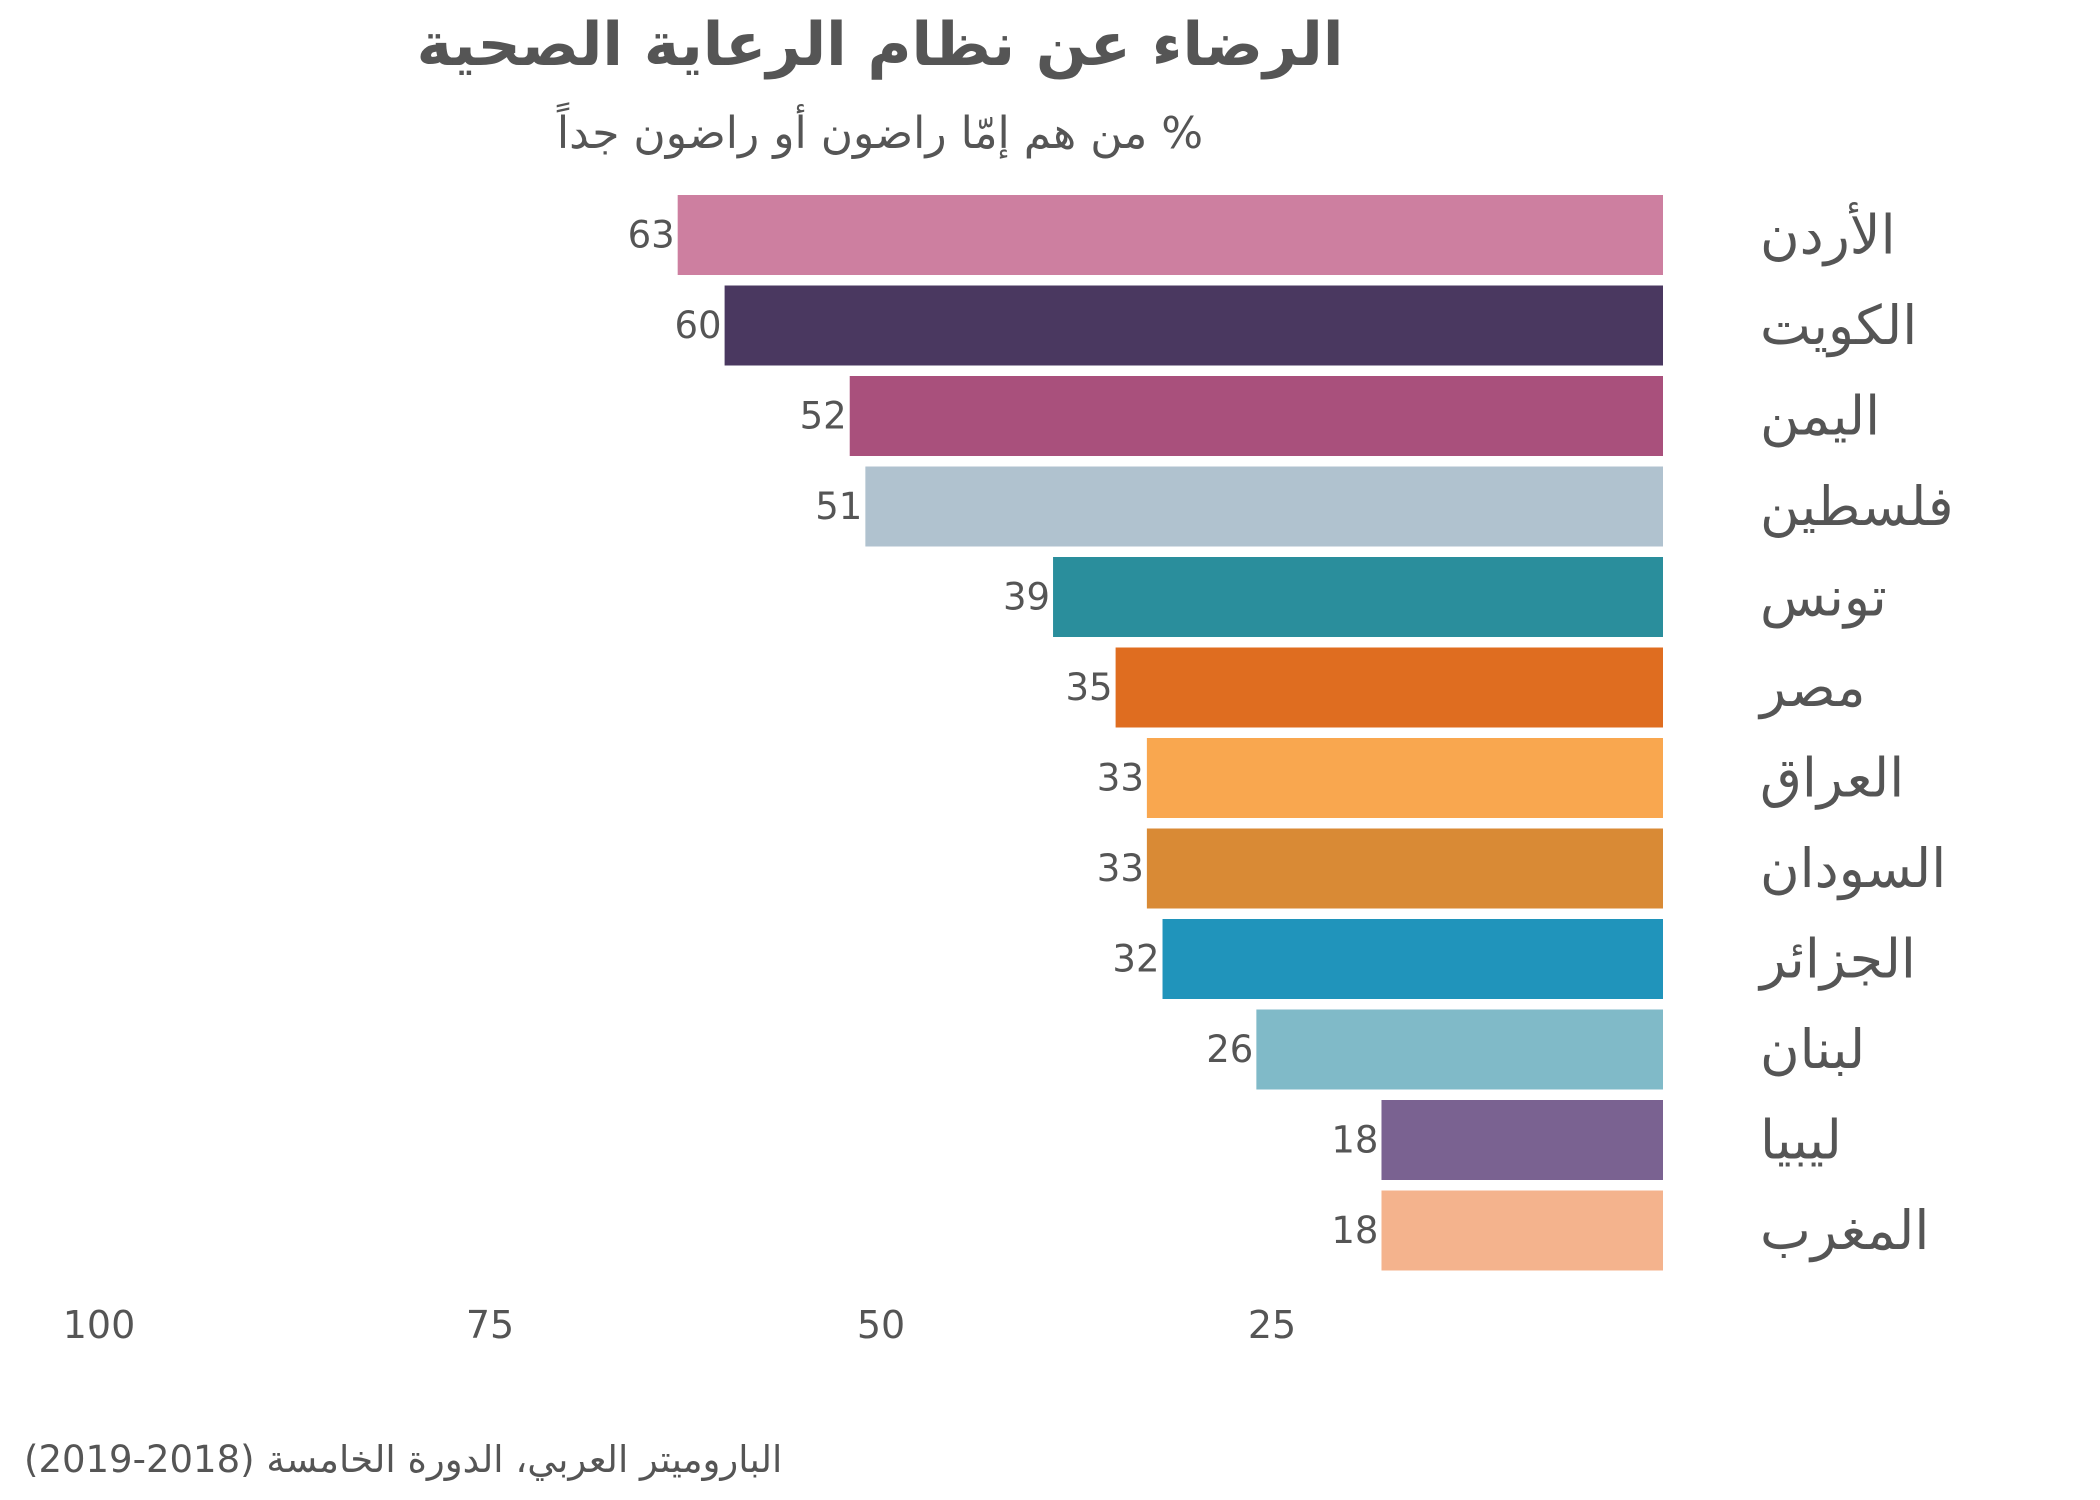 The width and height of the screenshot is (2100, 1500). What do you see at coordinates (1844, 1230) in the screenshot?
I see `category-label: المغرب` at bounding box center [1844, 1230].